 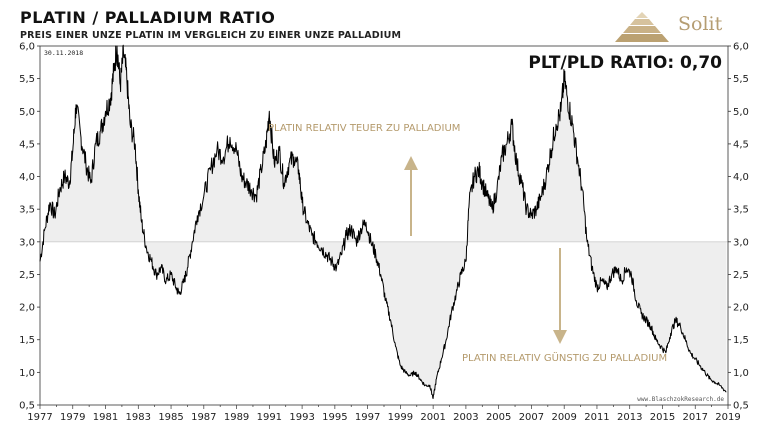 I want to click on x-tick-label: 1999, so click(x=400, y=417).